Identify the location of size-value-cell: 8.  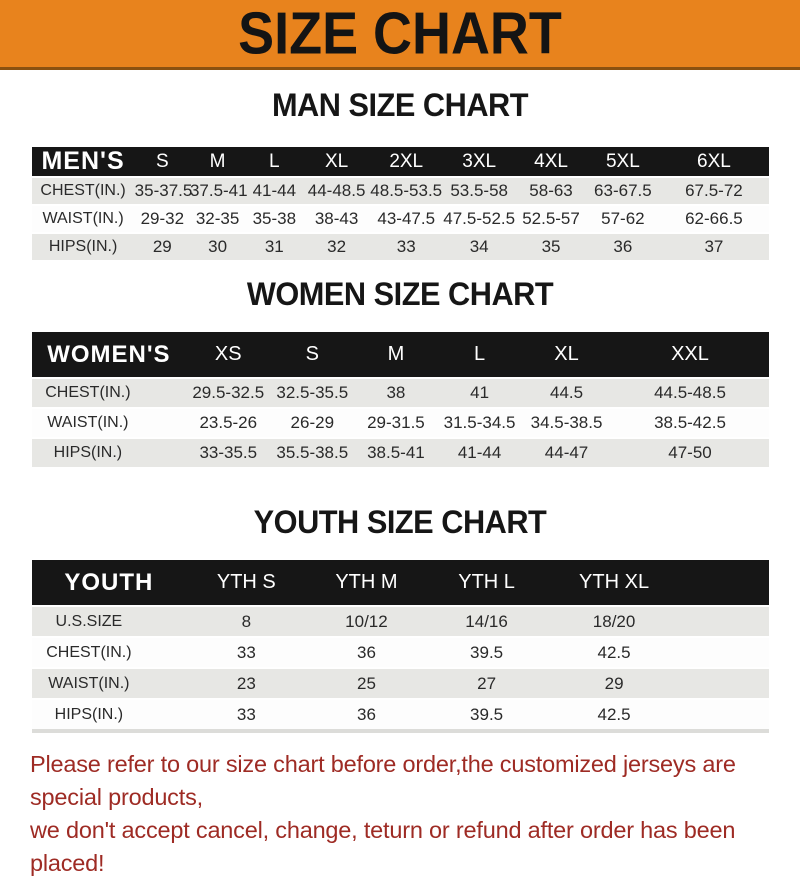
(246, 621).